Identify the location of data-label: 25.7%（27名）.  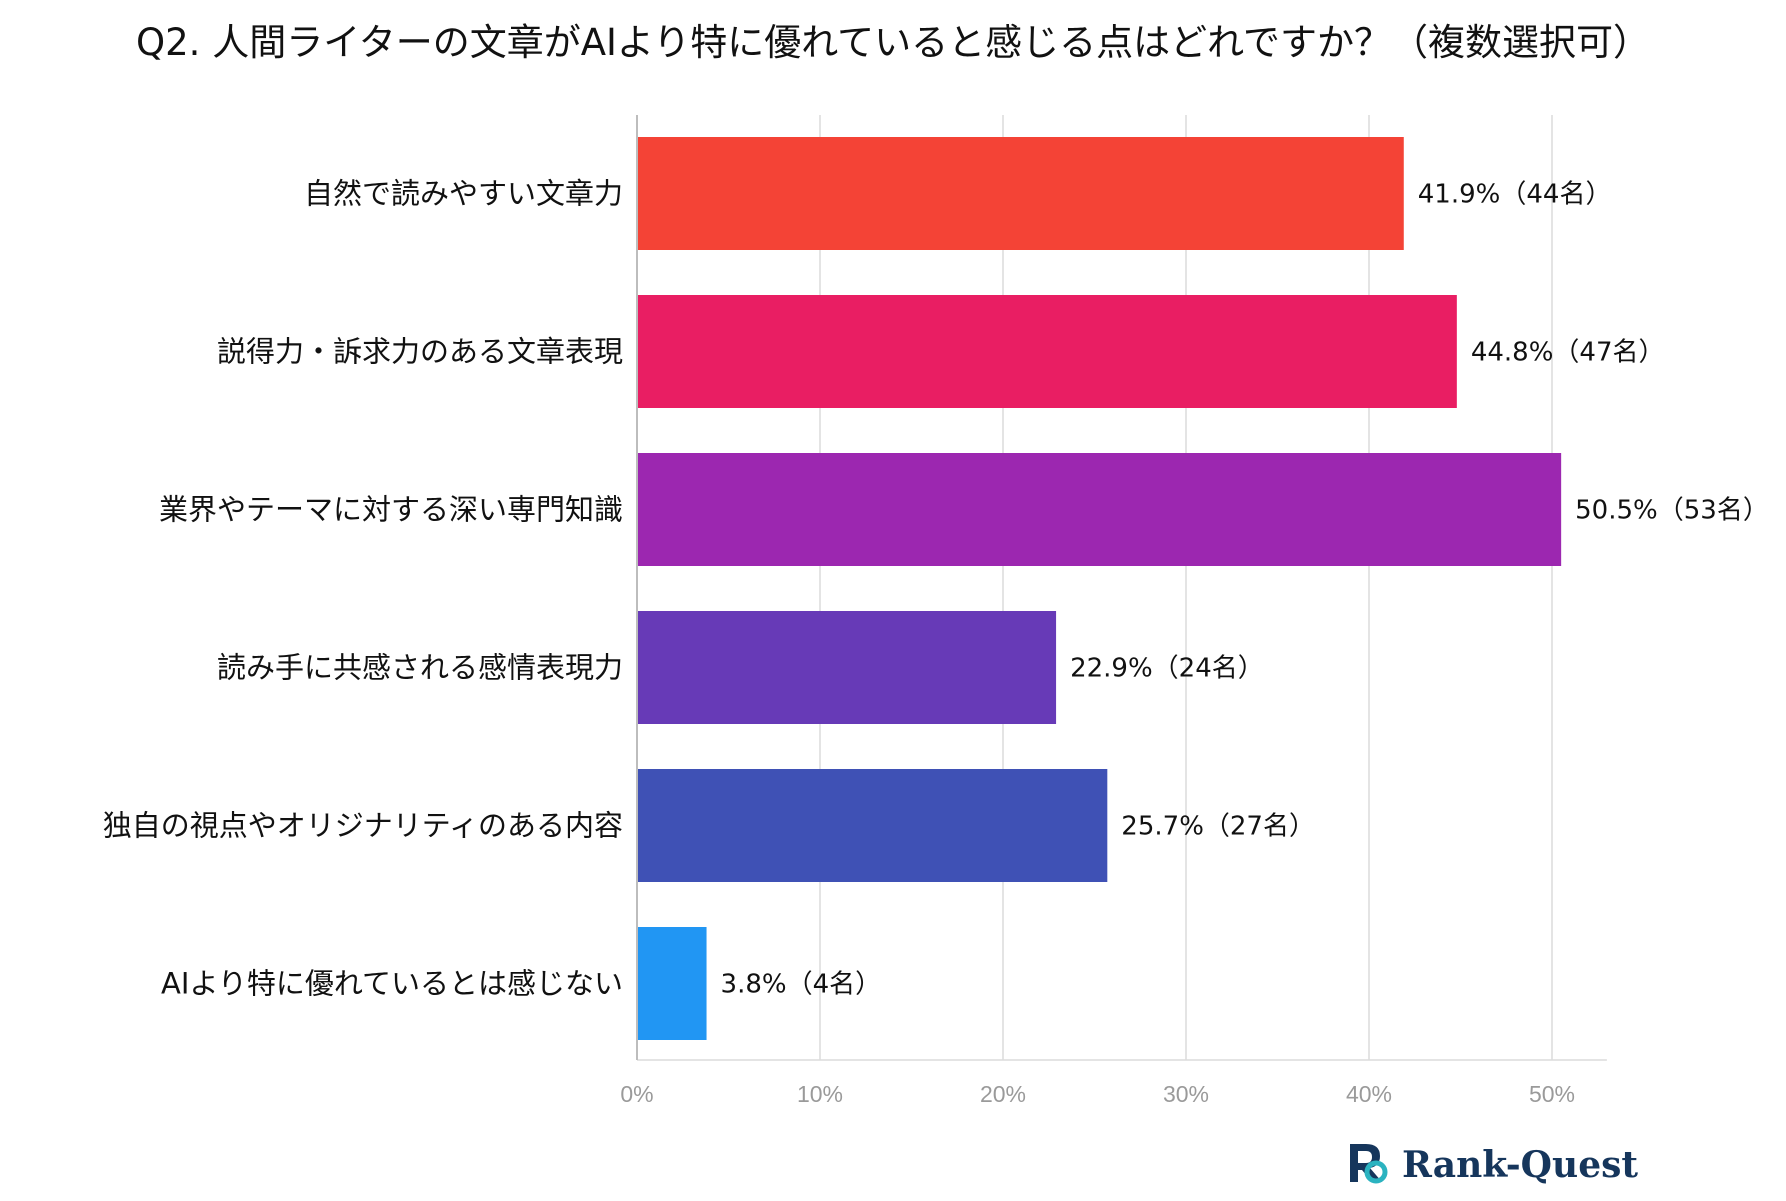
(1218, 827).